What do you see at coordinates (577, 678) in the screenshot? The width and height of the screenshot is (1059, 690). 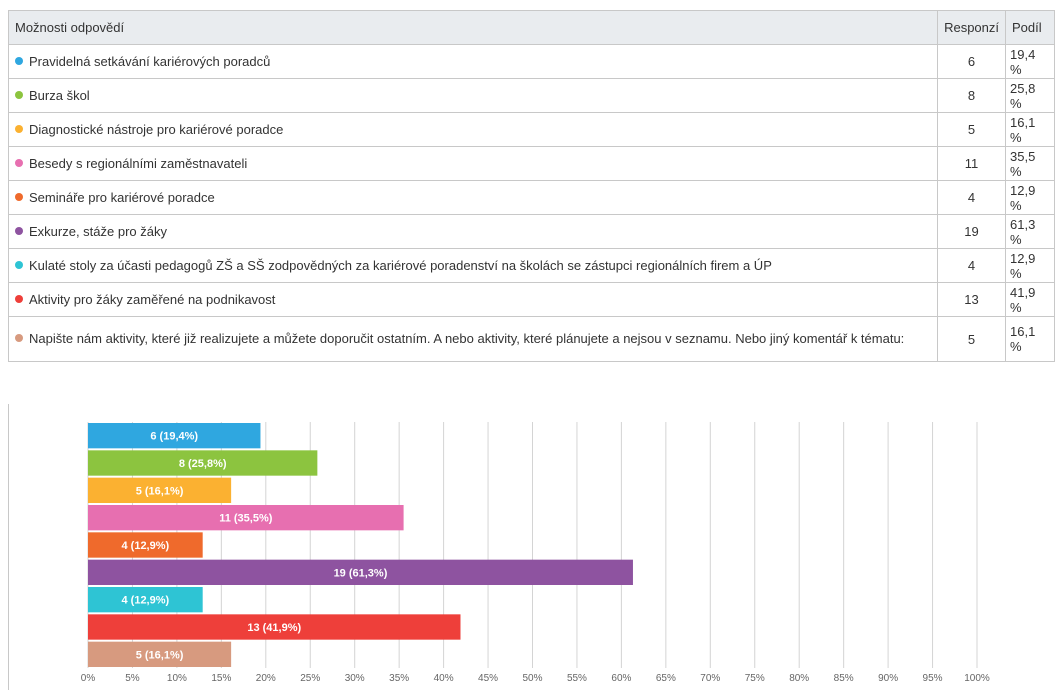 I see `x-tick-label: 55%` at bounding box center [577, 678].